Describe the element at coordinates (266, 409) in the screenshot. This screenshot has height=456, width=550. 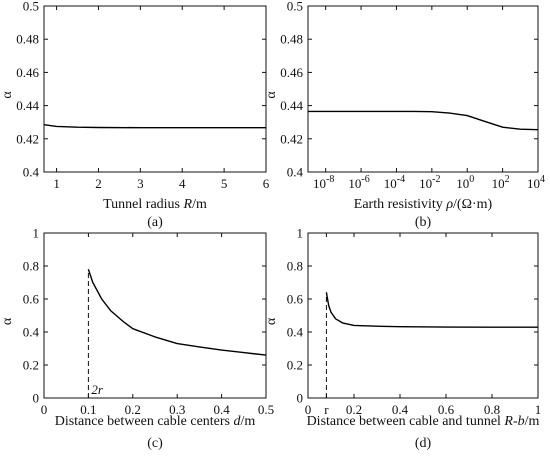
I see `x-tick-label: 0.5` at that location.